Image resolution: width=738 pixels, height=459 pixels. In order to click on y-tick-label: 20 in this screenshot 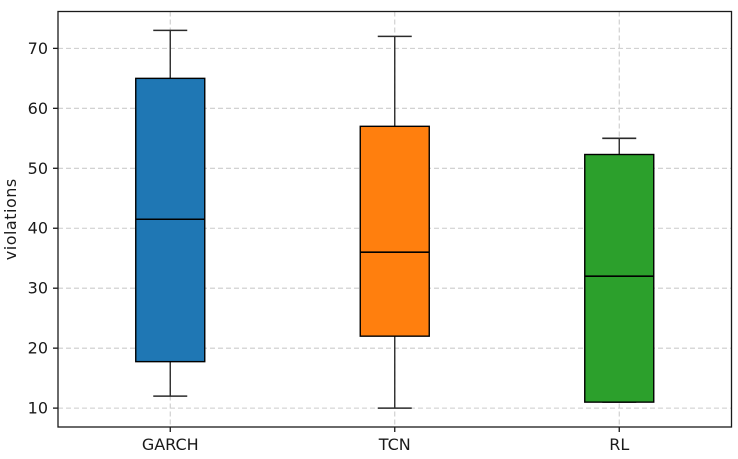, I will do `click(38, 348)`.